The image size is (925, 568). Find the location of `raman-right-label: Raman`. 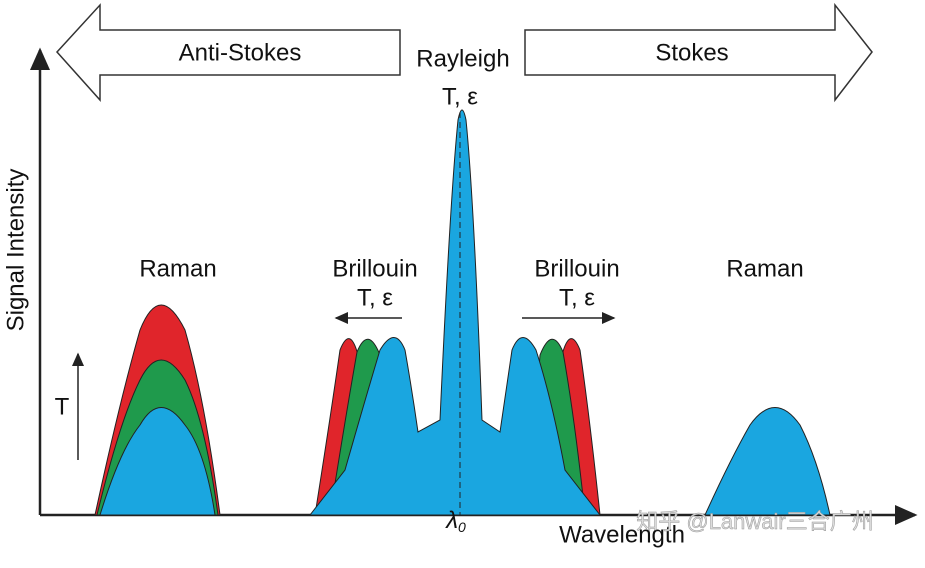

raman-right-label: Raman is located at coordinates (764, 268).